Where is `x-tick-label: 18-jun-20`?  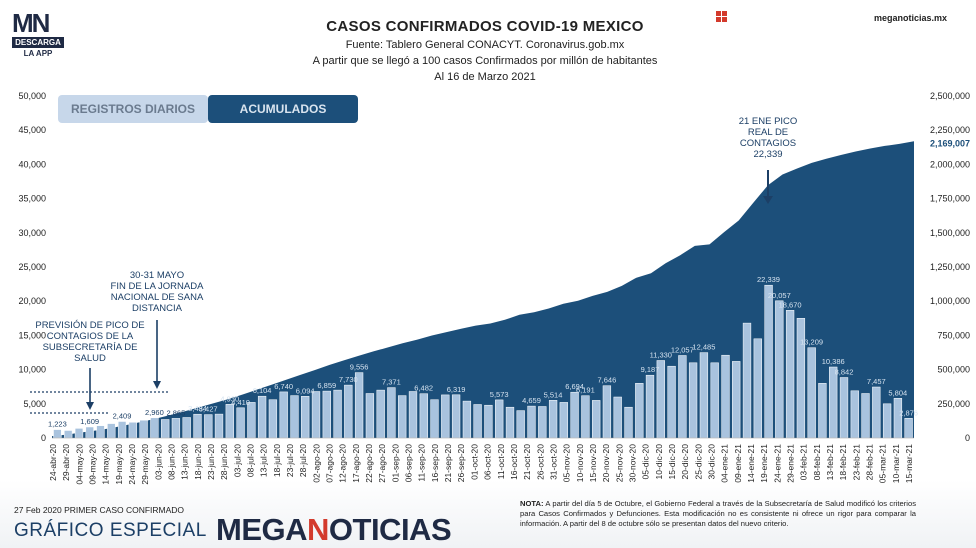 x-tick-label: 18-jun-20 is located at coordinates (198, 462).